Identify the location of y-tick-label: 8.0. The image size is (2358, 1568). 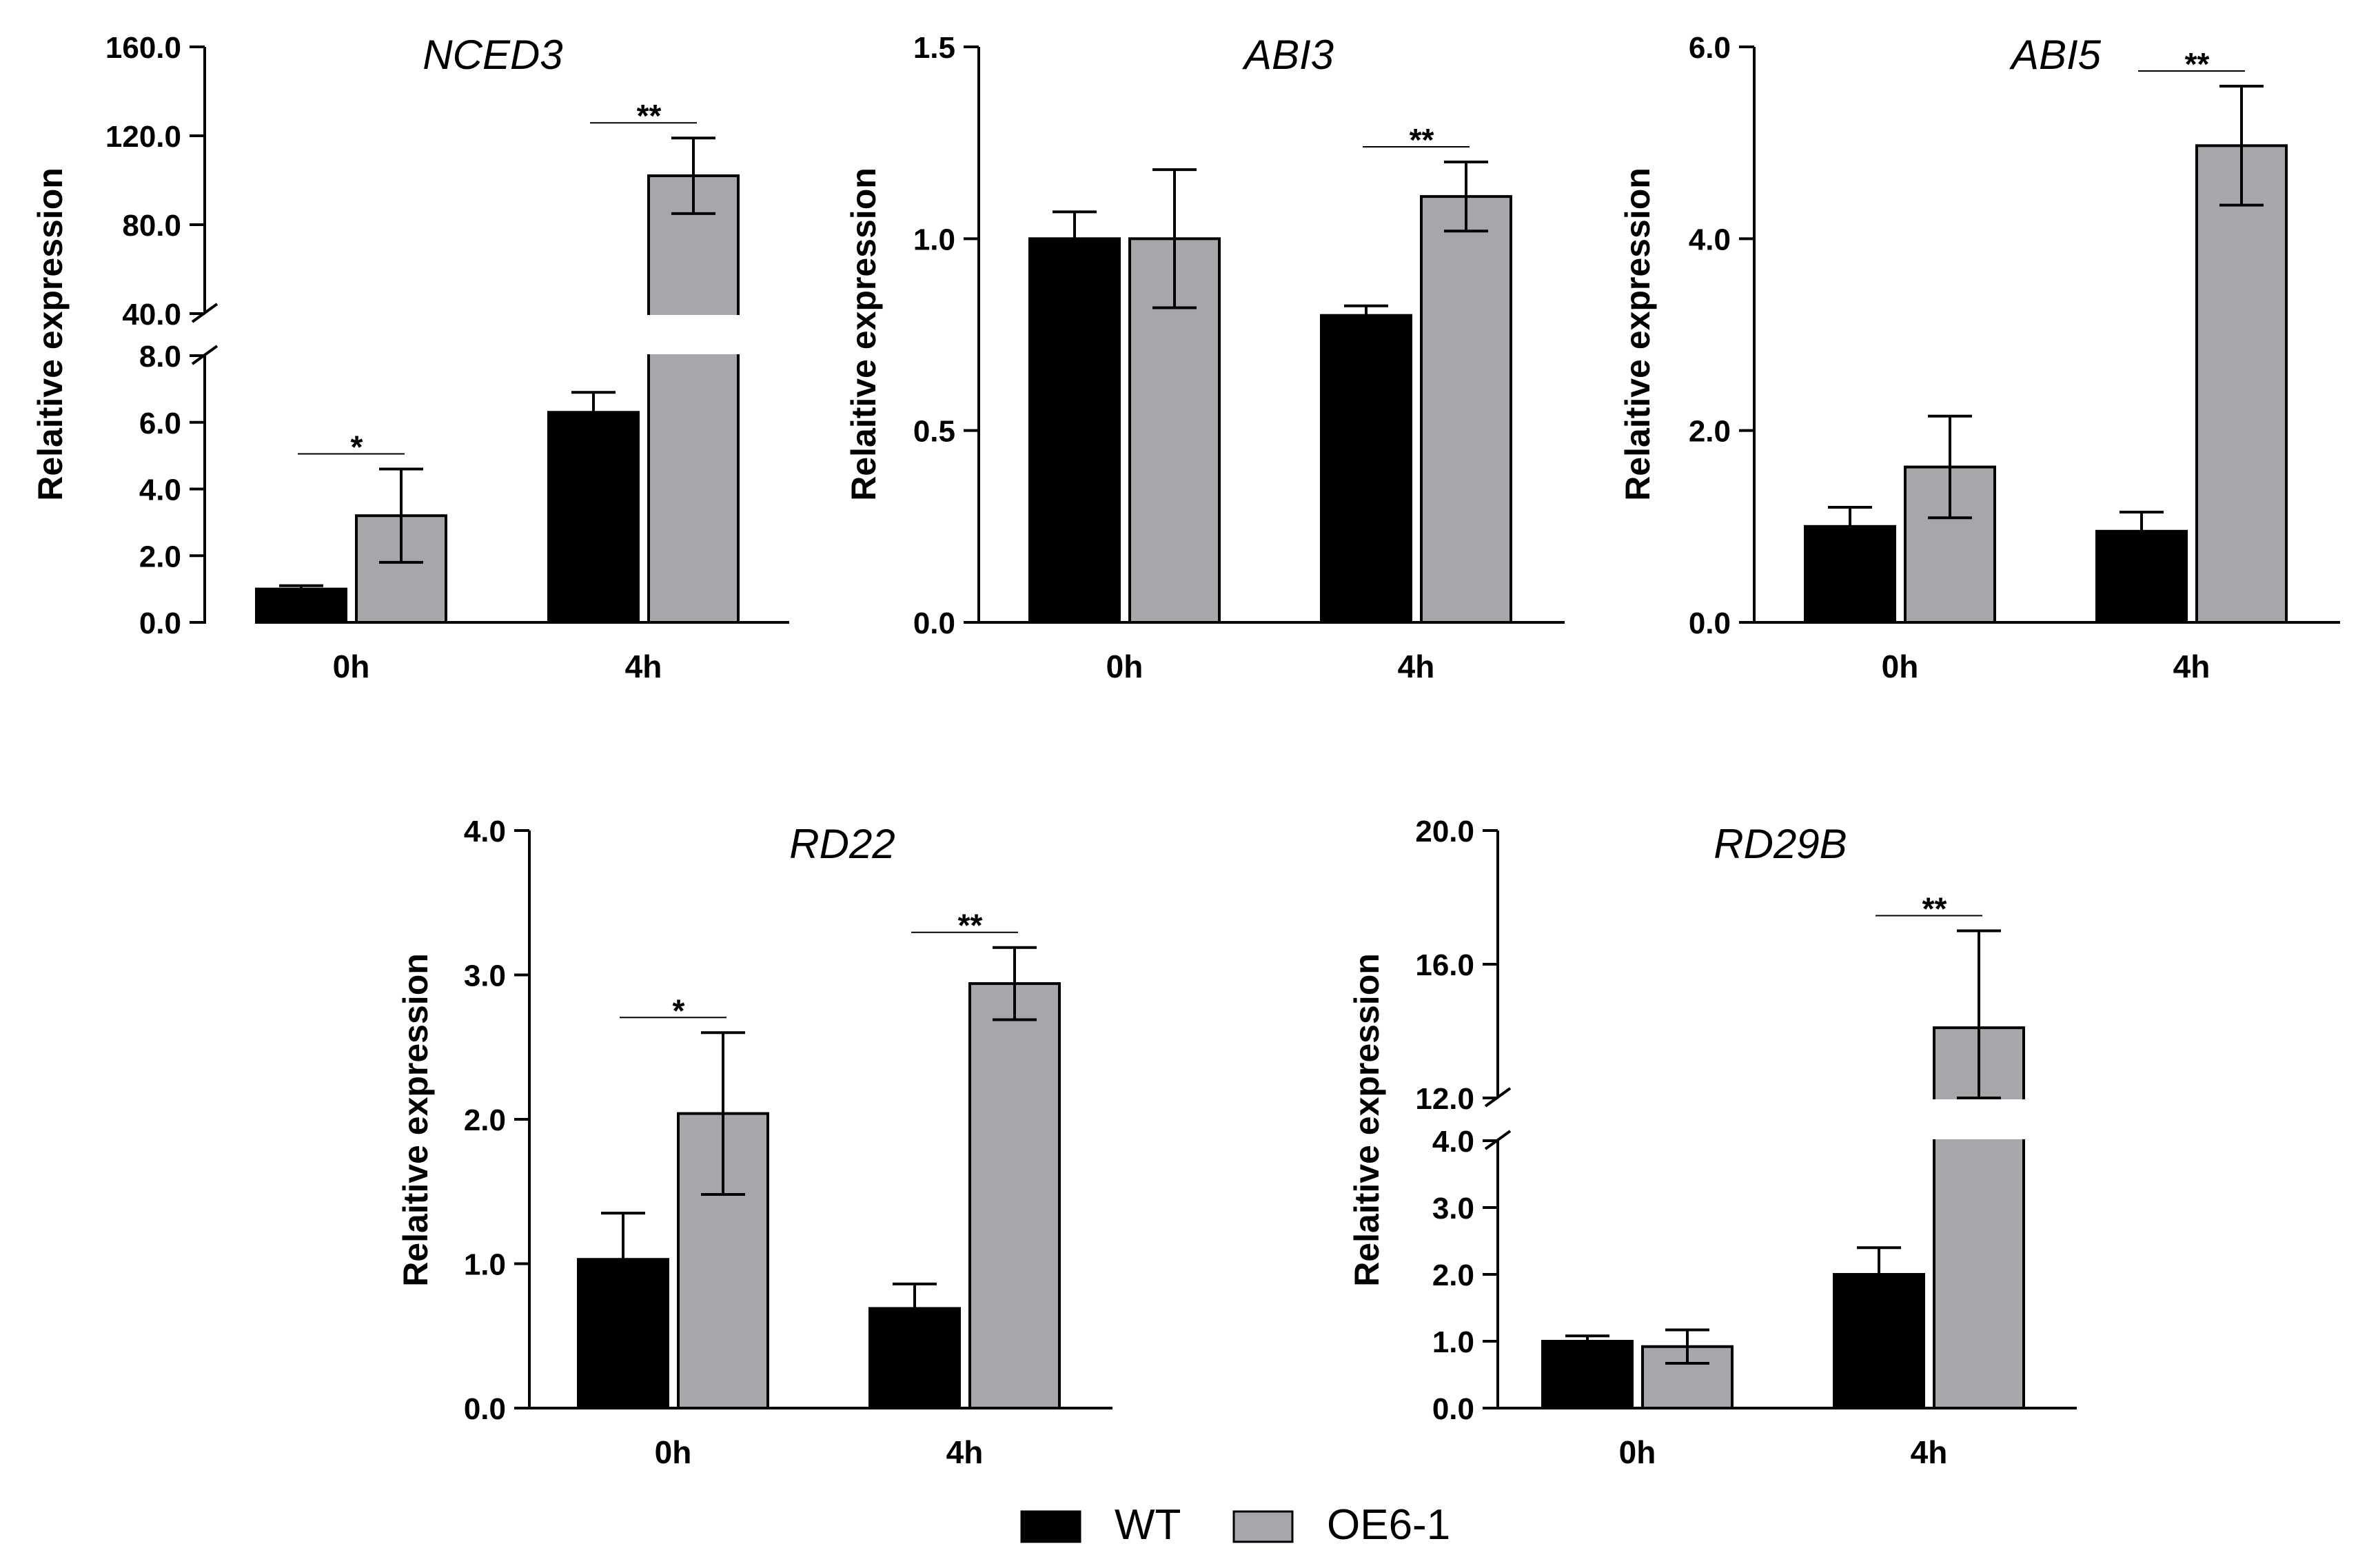
(160, 357).